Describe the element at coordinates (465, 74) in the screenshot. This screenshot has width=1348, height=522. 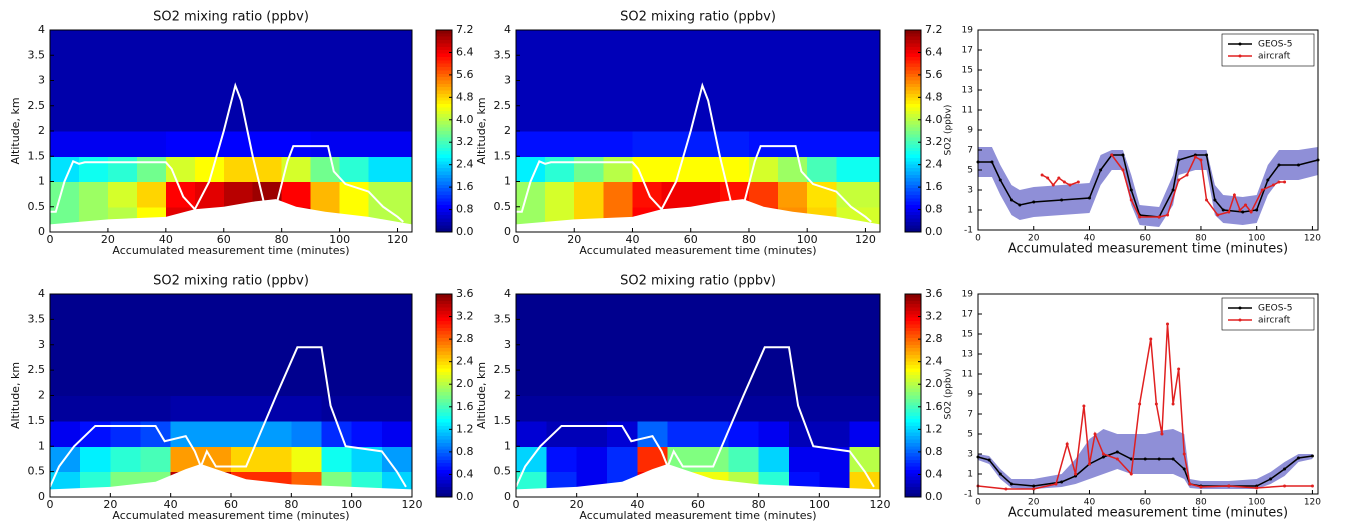
I see `colorbar-tick-label: 5.6` at that location.